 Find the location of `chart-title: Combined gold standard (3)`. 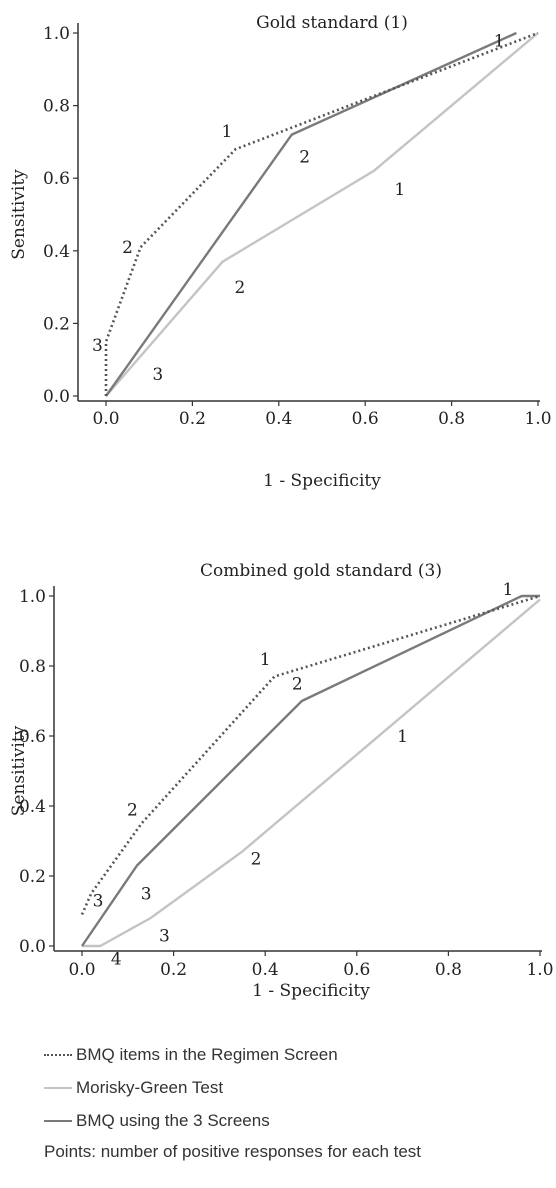

chart-title: Combined gold standard (3) is located at coordinates (321, 571).